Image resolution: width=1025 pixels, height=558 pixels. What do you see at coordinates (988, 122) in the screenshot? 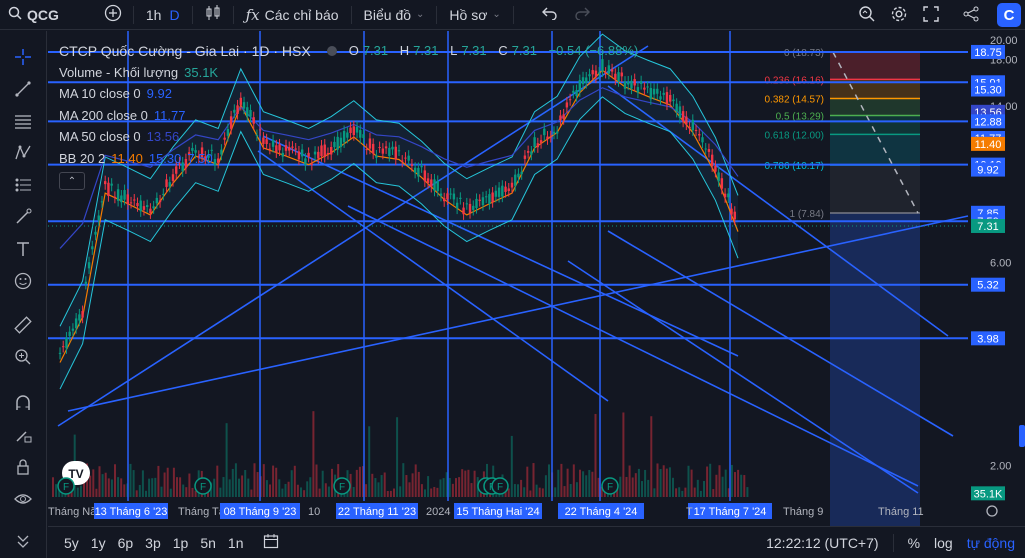
I see `price-tag-label: 12.88` at bounding box center [988, 122].